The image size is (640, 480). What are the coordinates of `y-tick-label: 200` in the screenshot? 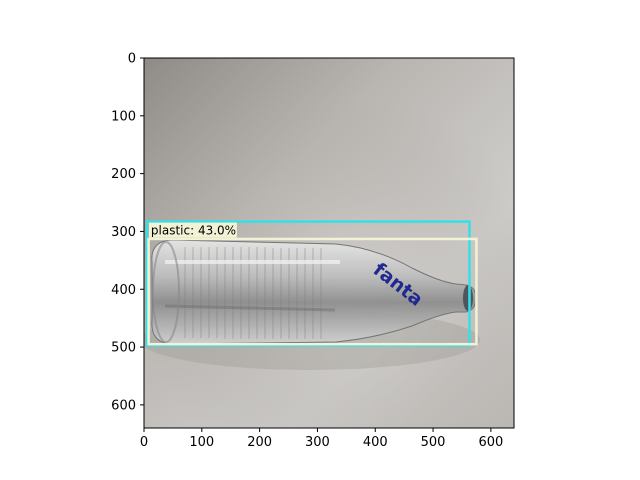 It's located at (123, 174).